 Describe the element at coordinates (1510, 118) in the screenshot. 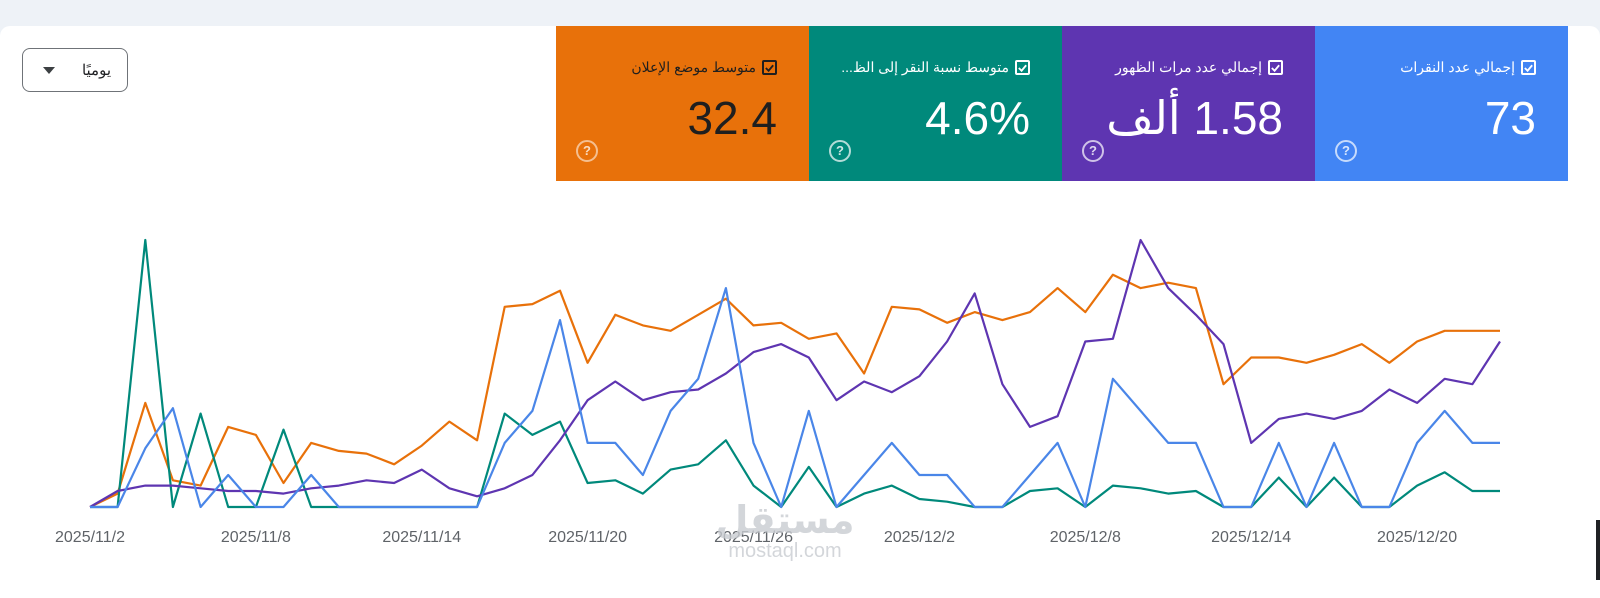

I see `metric-card-value: 73` at that location.